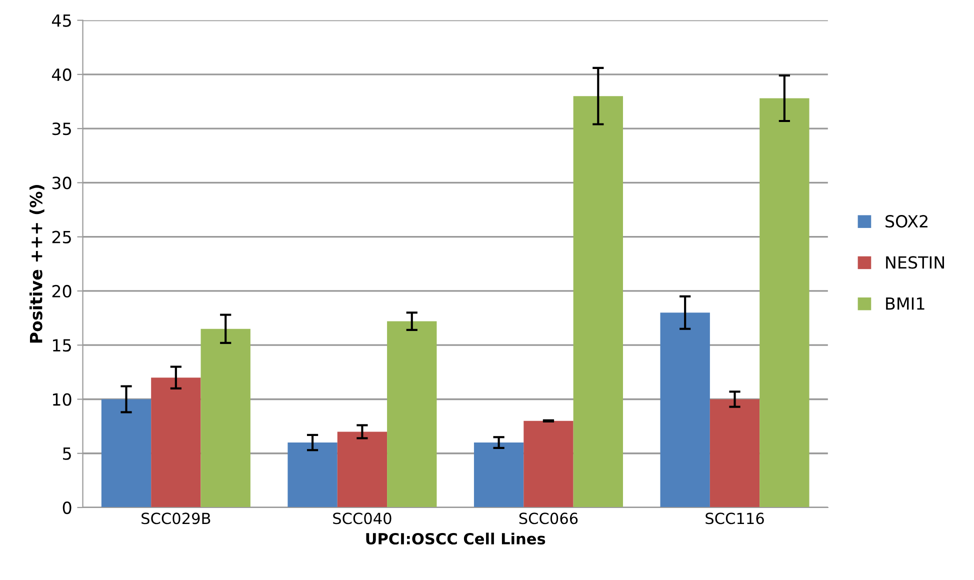 This screenshot has height=580, width=974. What do you see at coordinates (62, 291) in the screenshot?
I see `y-tick-label: 20` at bounding box center [62, 291].